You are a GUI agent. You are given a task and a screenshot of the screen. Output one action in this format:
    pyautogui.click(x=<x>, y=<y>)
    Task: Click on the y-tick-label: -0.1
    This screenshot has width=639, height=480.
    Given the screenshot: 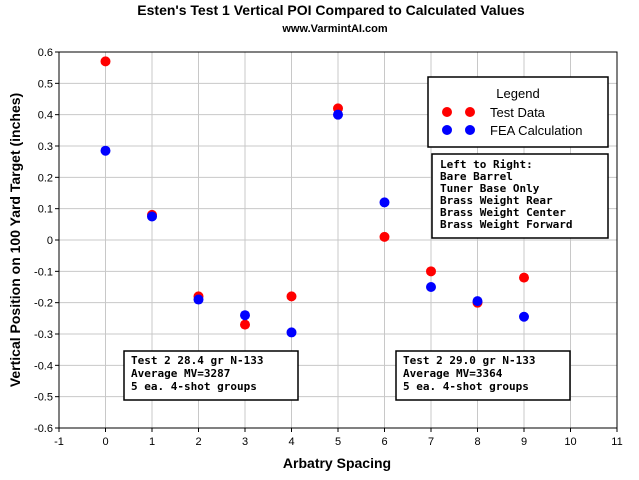 What is the action you would take?
    pyautogui.click(x=43, y=272)
    